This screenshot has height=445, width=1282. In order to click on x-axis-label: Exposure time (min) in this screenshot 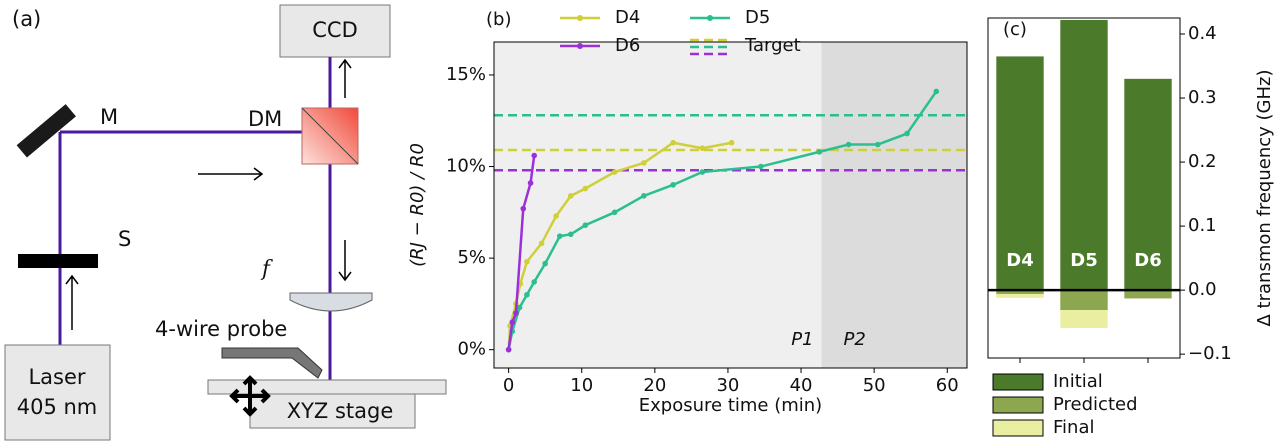, I will do `click(730, 405)`.